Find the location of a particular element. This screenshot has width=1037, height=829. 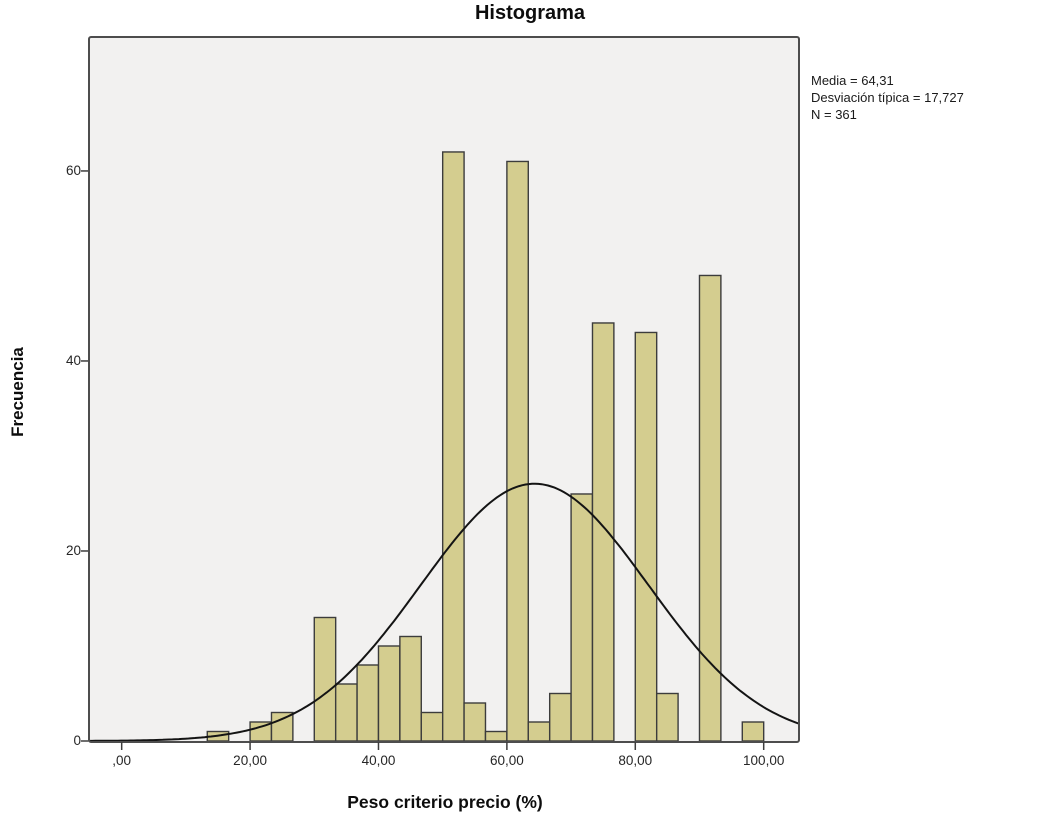

x-tick-label: 80,00 is located at coordinates (635, 760).